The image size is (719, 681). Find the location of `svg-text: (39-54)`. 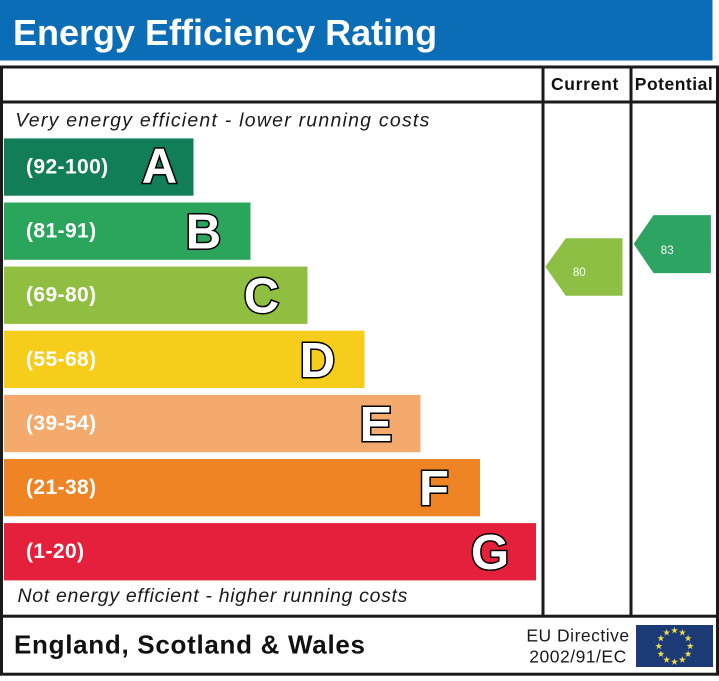

svg-text: (39-54) is located at coordinates (61, 423).